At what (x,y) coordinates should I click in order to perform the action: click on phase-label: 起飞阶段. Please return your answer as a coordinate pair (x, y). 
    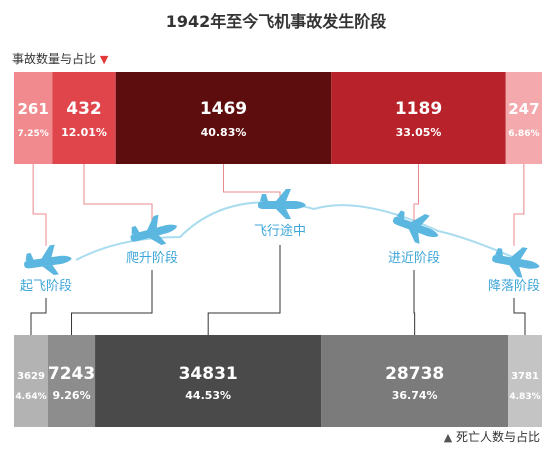
    Looking at the image, I should click on (46, 286).